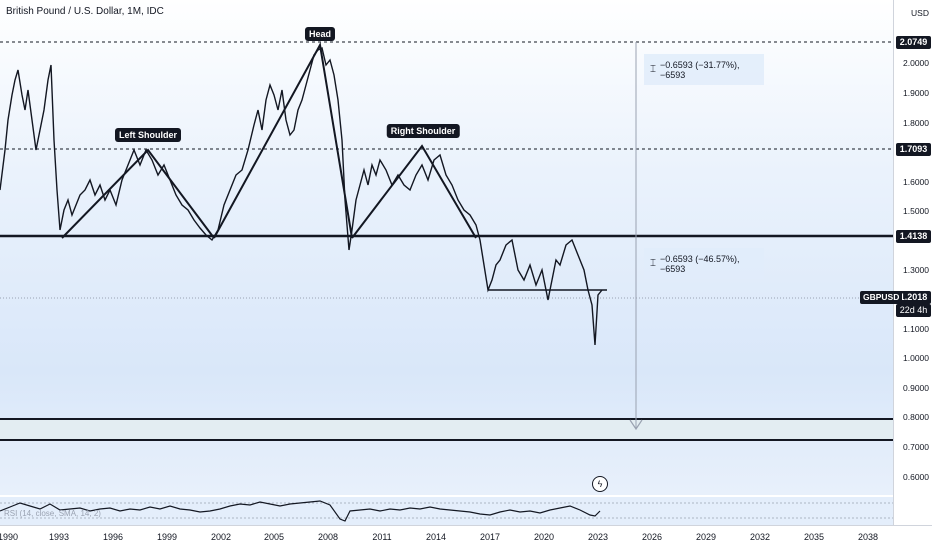 The image size is (932, 551). Describe the element at coordinates (868, 537) in the screenshot. I see `time-label: 2038` at that location.